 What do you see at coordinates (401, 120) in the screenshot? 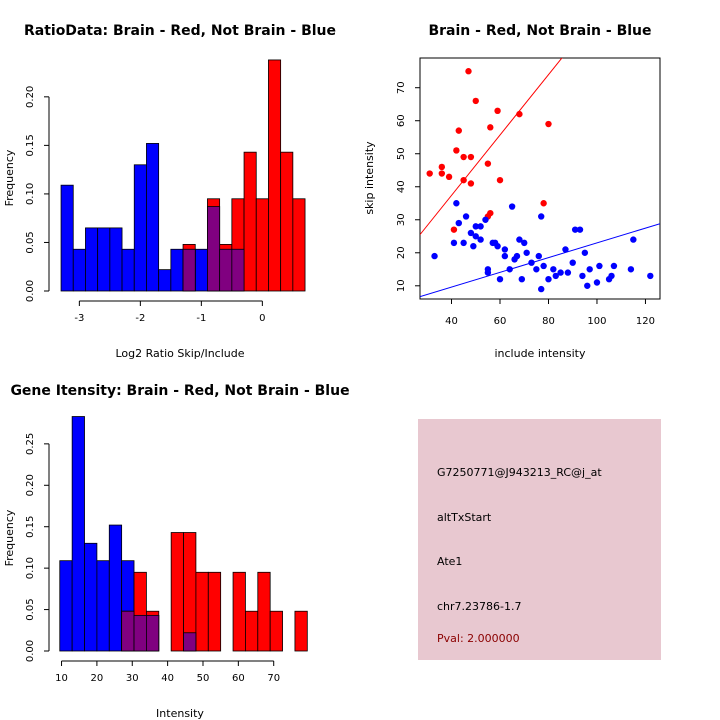
I see `scatter-y-tick-label: 60` at bounding box center [401, 120].